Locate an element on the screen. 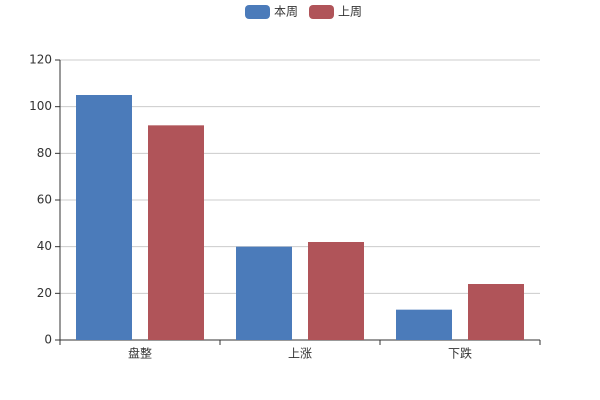 Image resolution: width=600 pixels, height=400 pixels. legend-label: 上周 is located at coordinates (350, 12).